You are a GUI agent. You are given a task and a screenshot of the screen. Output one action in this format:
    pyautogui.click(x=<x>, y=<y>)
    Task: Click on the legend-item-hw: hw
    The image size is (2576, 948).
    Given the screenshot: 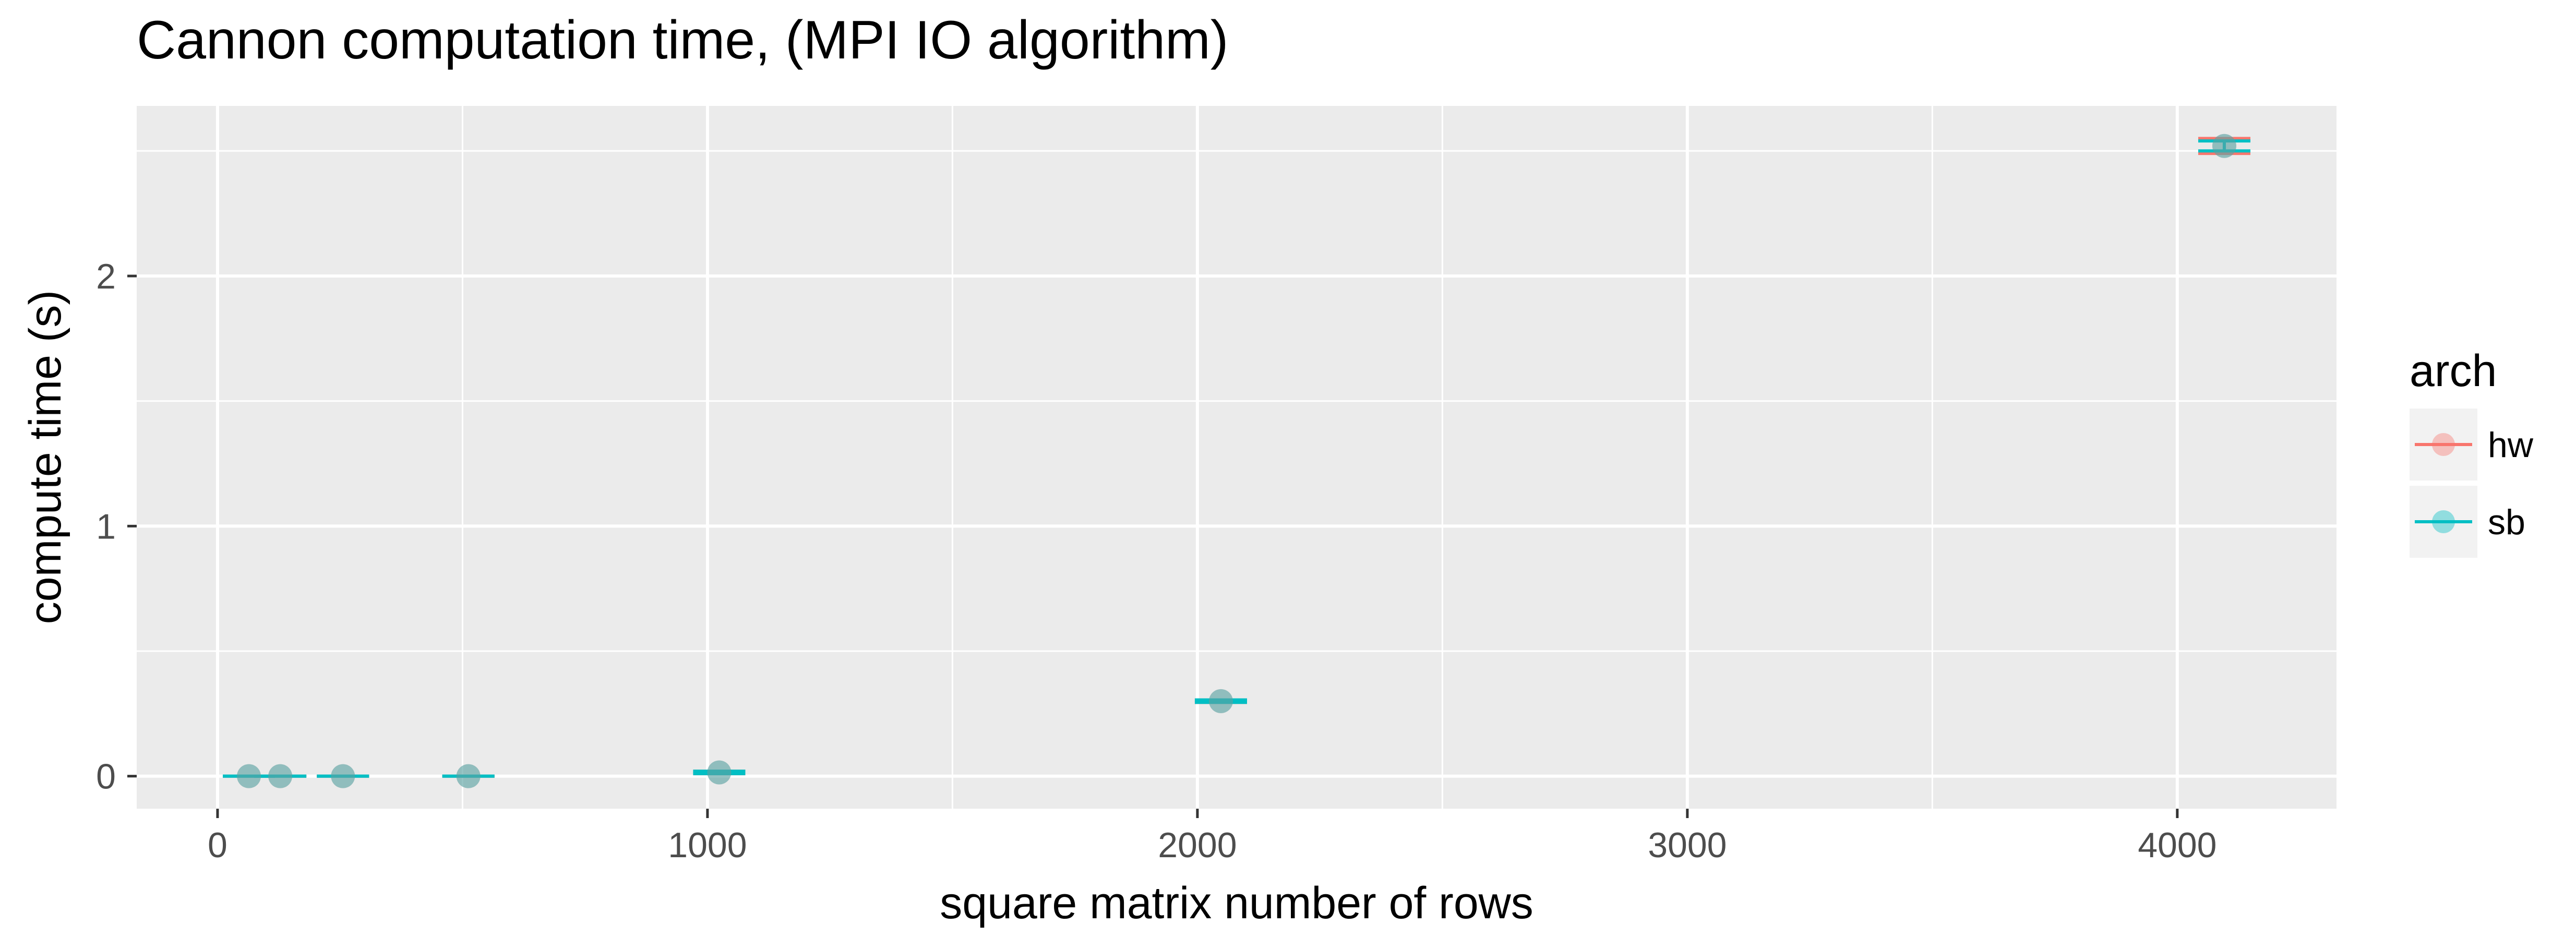 What is the action you would take?
    pyautogui.click(x=2472, y=445)
    